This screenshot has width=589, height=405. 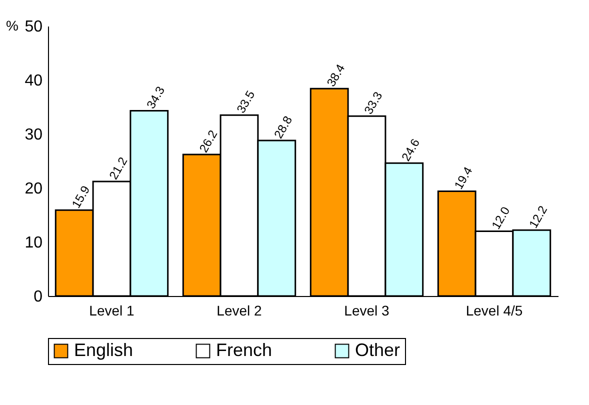 I want to click on y-tick-label: 0, so click(x=38, y=297).